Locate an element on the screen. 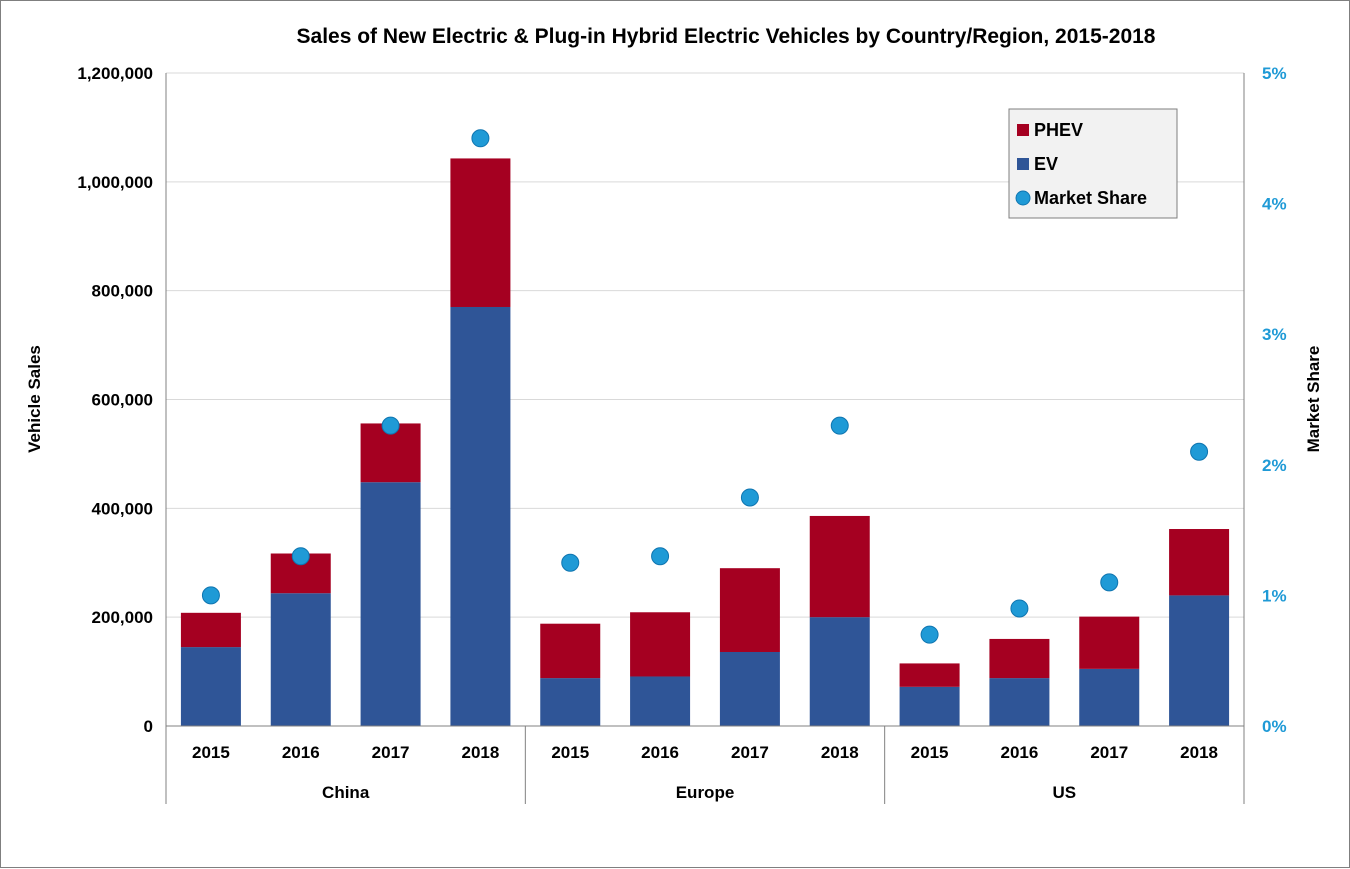 Image resolution: width=1350 pixels, height=869 pixels. legend: PHEV EV Market Share is located at coordinates (1093, 163).